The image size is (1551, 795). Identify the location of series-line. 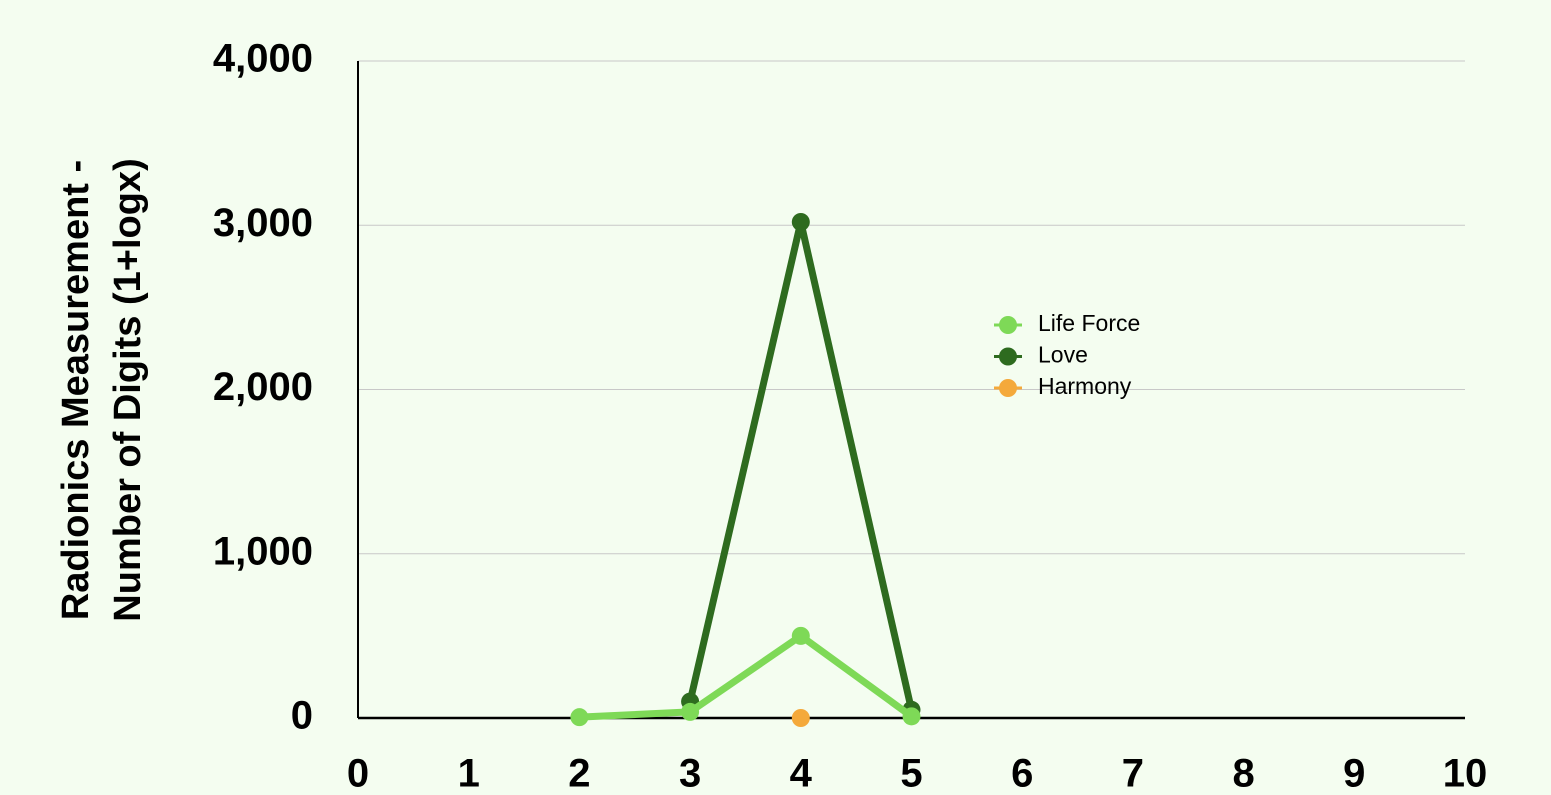
(746, 676).